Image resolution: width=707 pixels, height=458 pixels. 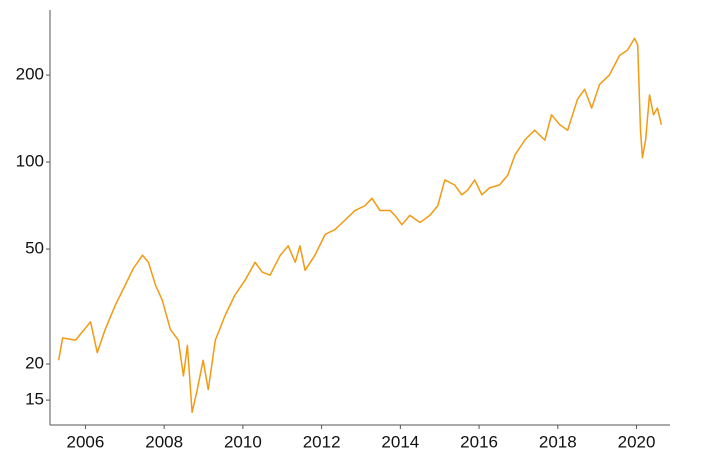 What do you see at coordinates (164, 441) in the screenshot?
I see `x-tick-label: 2008` at bounding box center [164, 441].